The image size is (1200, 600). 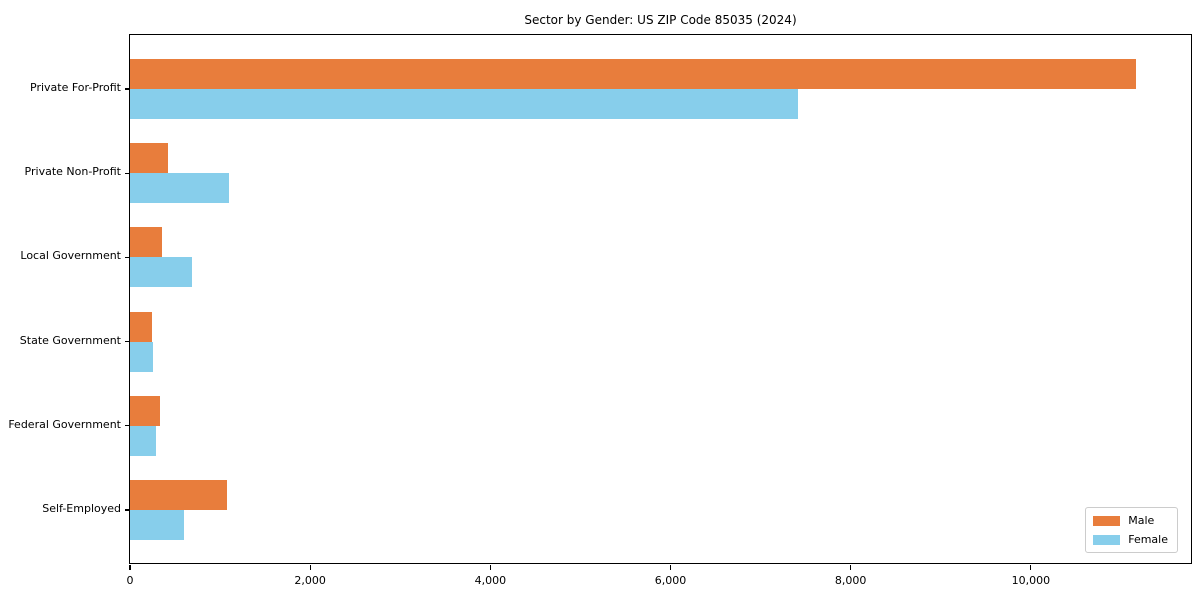 I want to click on legend-item-female: Female, so click(x=1130, y=539).